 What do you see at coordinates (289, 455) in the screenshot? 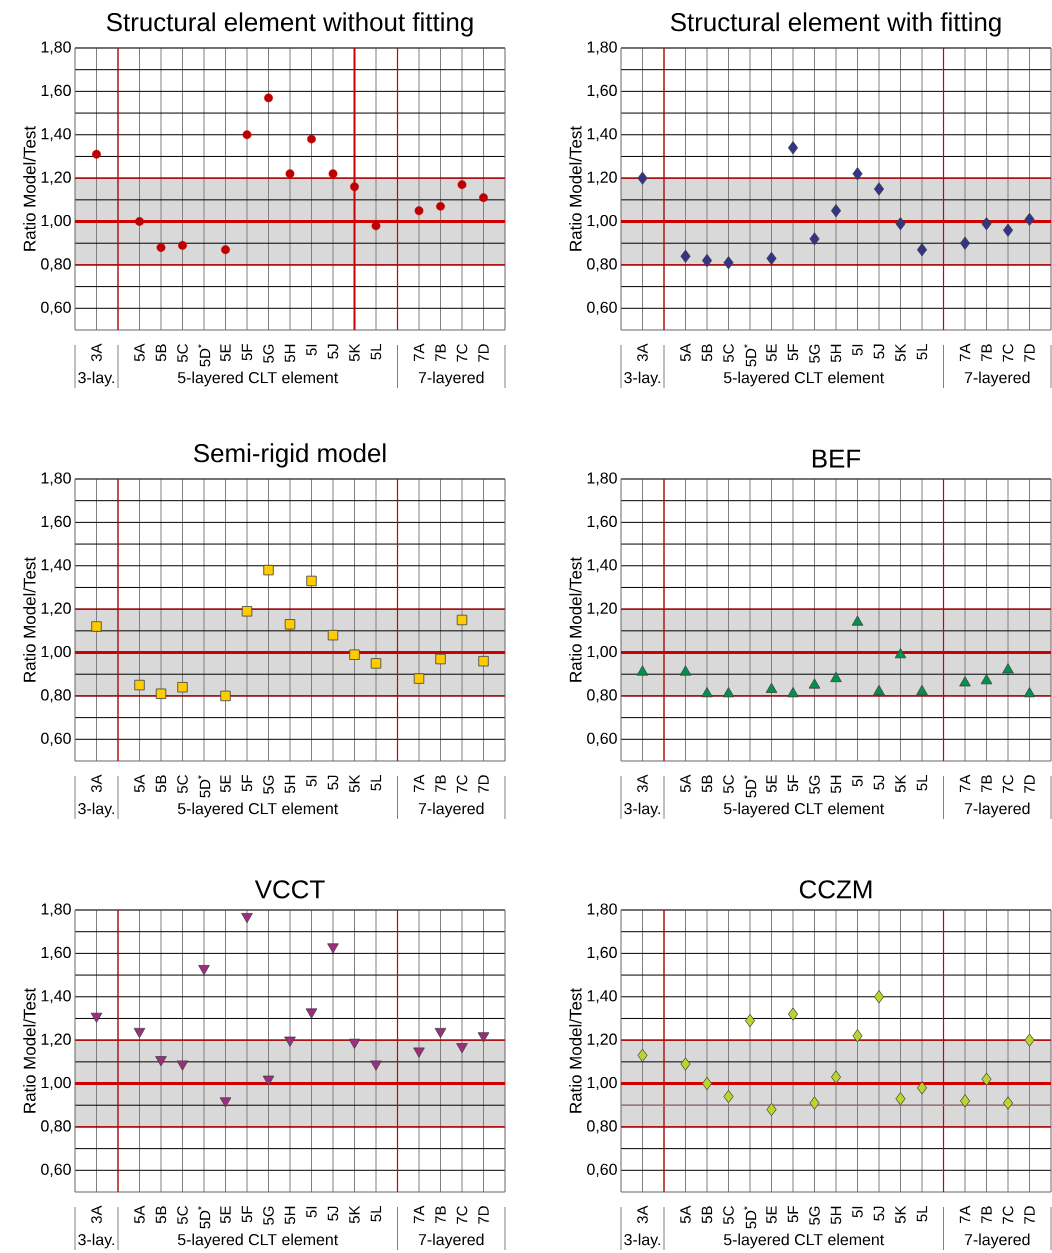
I see `chart-title: Semi-rigid model` at bounding box center [289, 455].